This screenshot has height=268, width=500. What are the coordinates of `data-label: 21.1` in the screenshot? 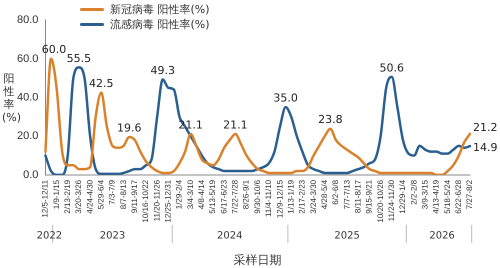 It's located at (235, 125).